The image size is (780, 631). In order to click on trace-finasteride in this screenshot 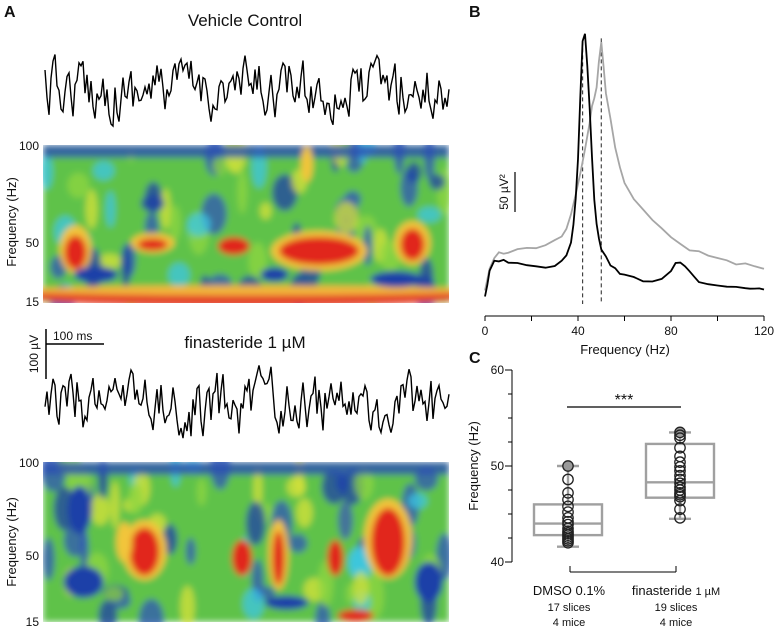, I will do `click(247, 402)`.